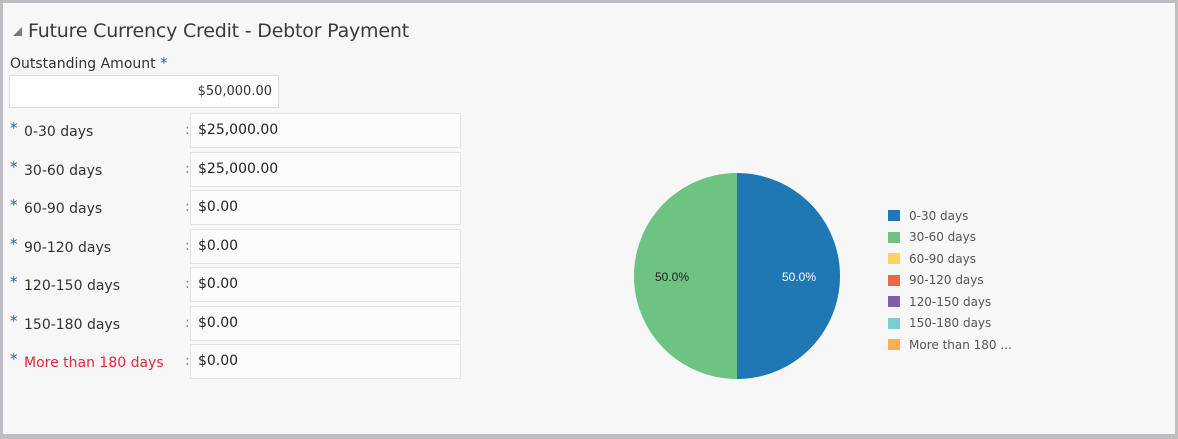 Image resolution: width=1178 pixels, height=439 pixels. I want to click on aging-bucket-row: * 30-60 days: $25,000.00, so click(233, 169).